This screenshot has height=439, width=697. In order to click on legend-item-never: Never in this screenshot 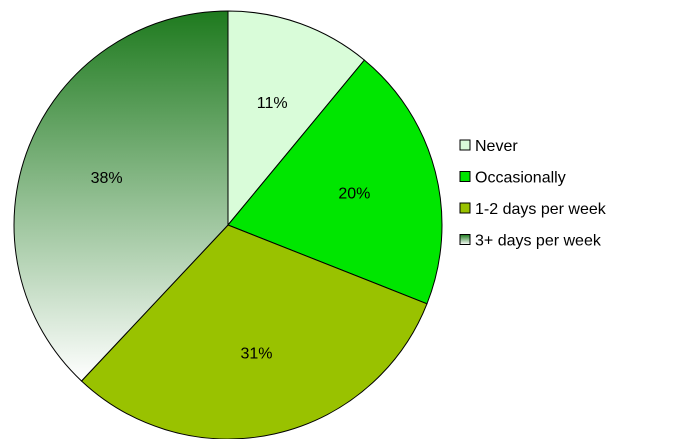, I will do `click(488, 146)`.